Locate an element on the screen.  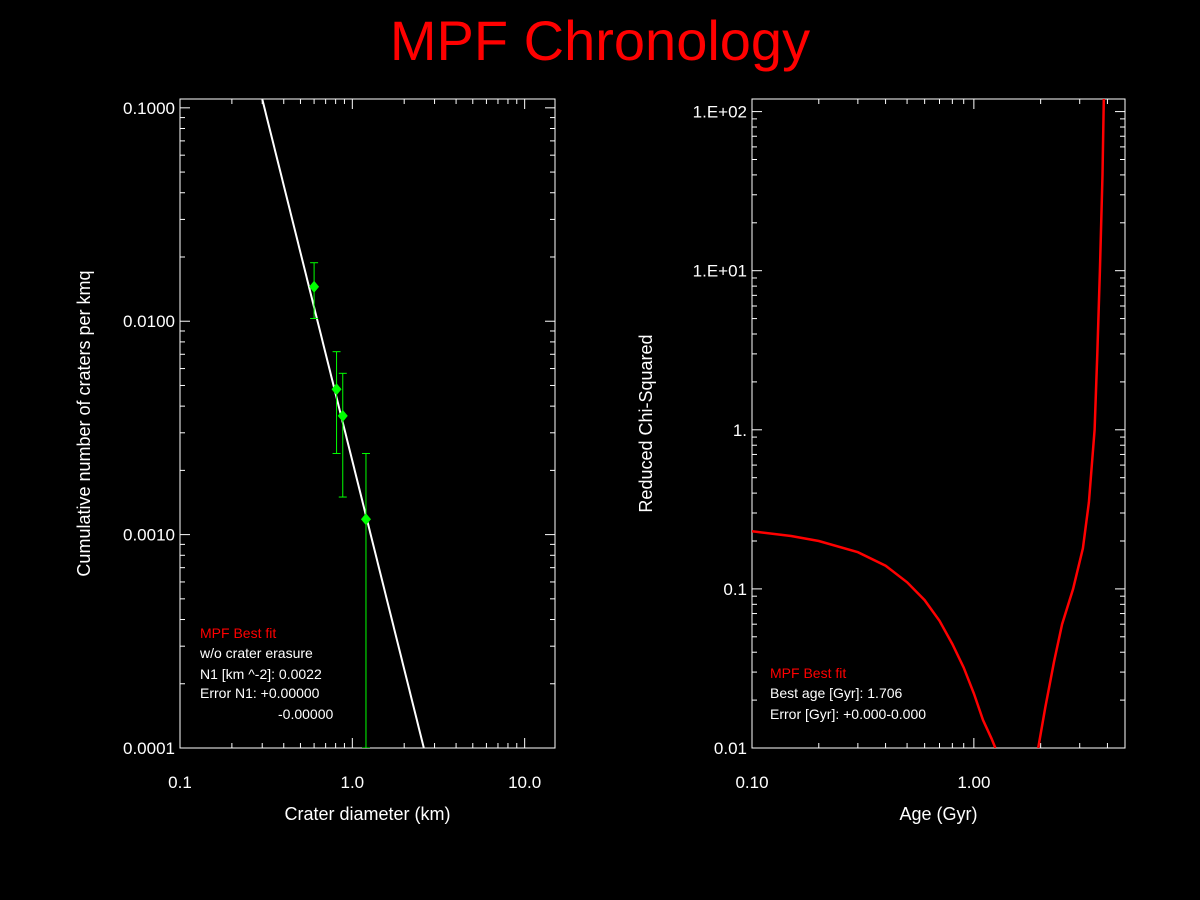
y-tick-label: 1.E+01 is located at coordinates (720, 271).